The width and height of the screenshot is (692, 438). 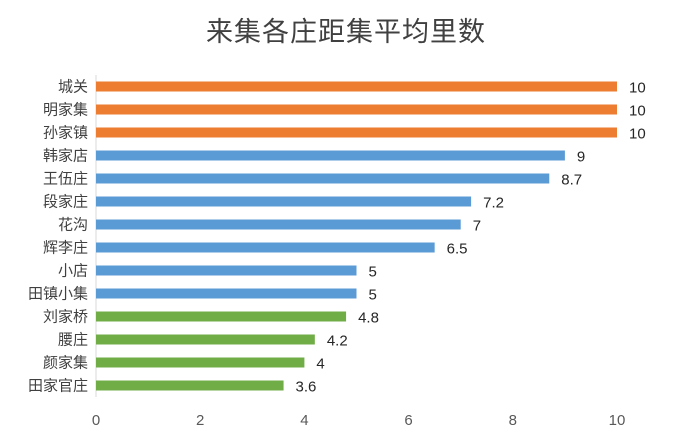 I want to click on data-label-9: 5, so click(x=373, y=295).